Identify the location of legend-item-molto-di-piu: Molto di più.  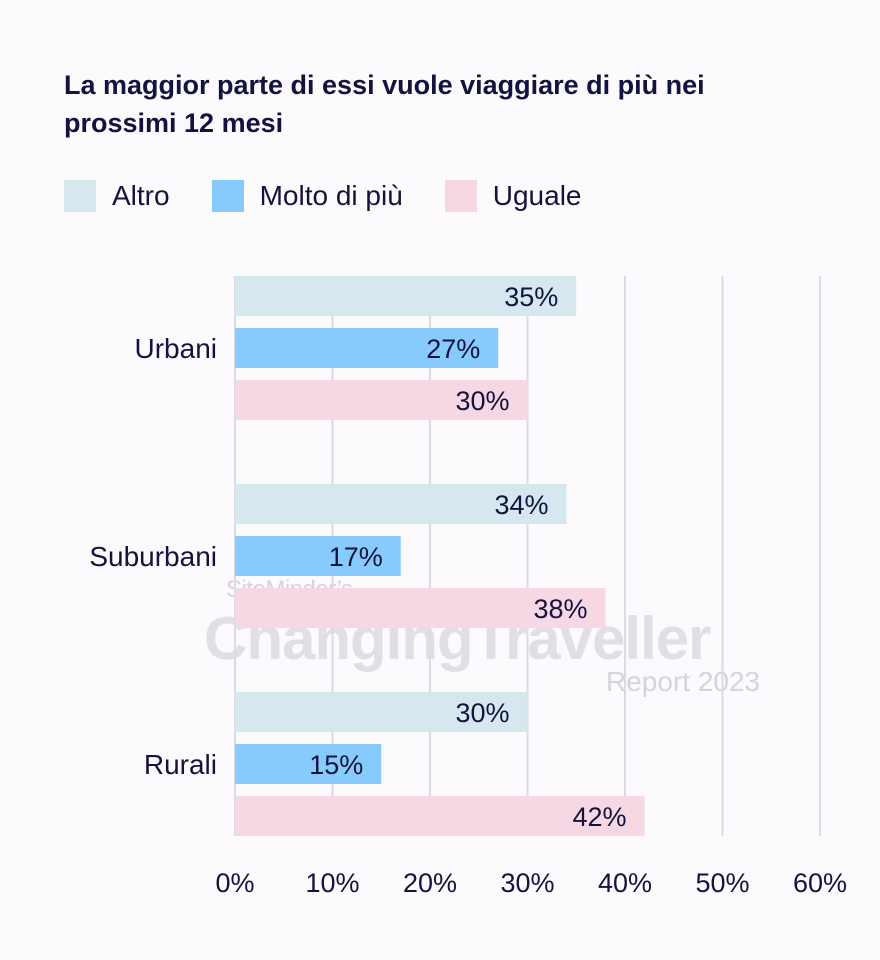
(307, 196).